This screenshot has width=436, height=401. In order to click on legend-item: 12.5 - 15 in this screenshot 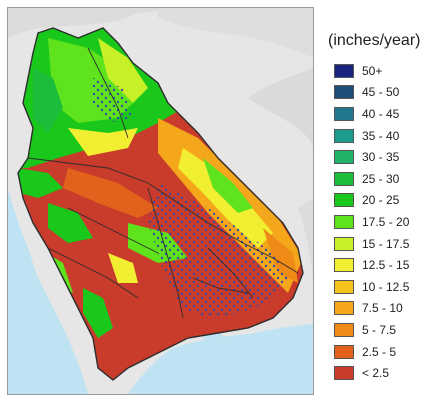, I will do `click(377, 265)`.